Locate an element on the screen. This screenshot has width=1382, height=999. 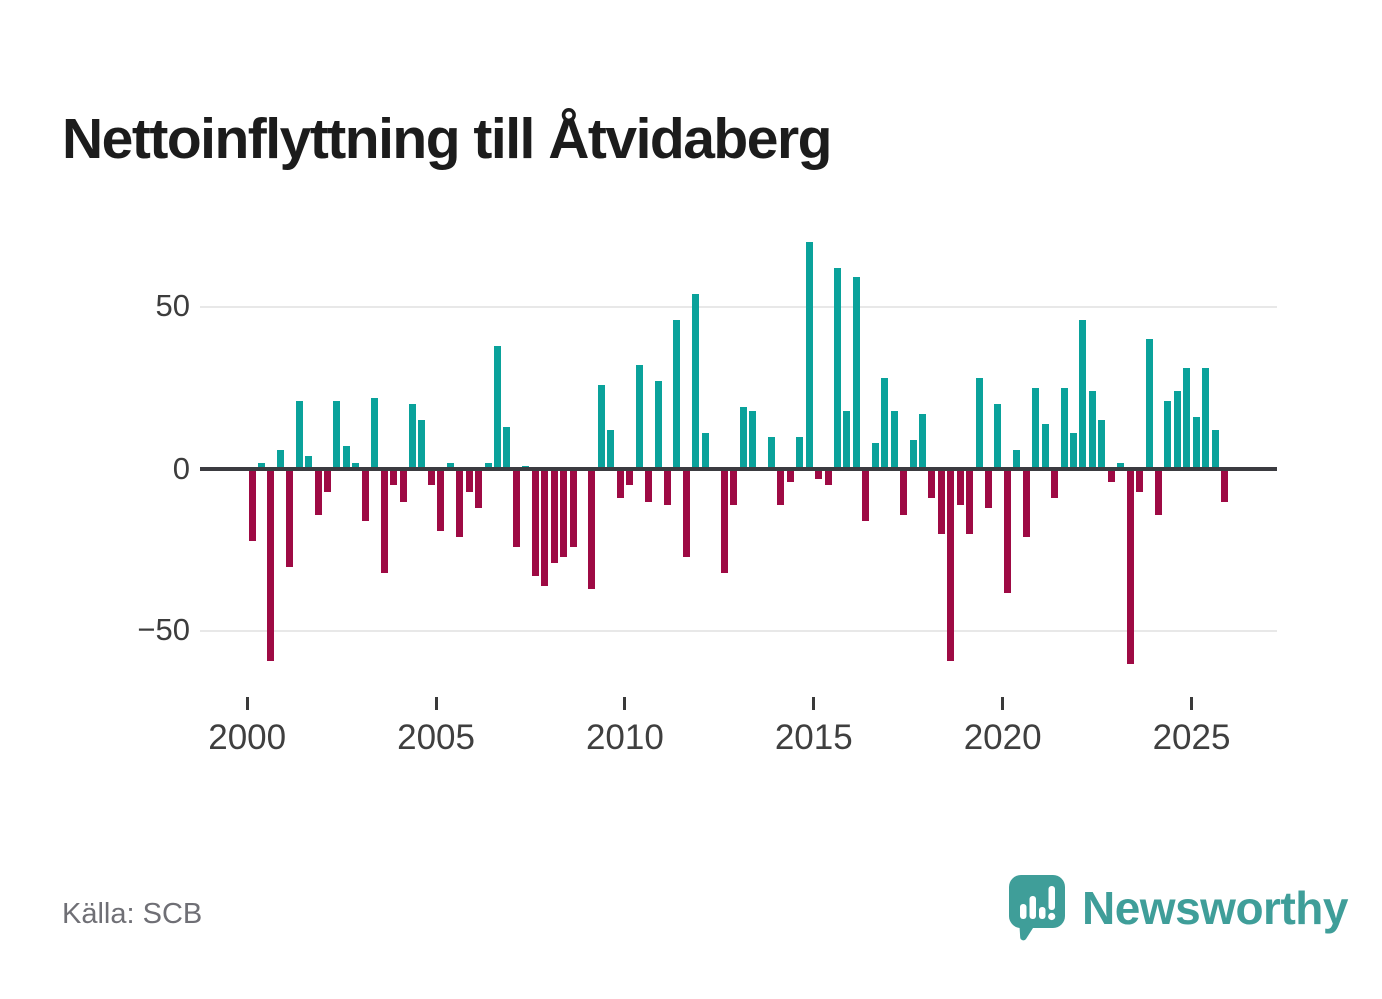
bar-2015Q2 is located at coordinates (828, 477).